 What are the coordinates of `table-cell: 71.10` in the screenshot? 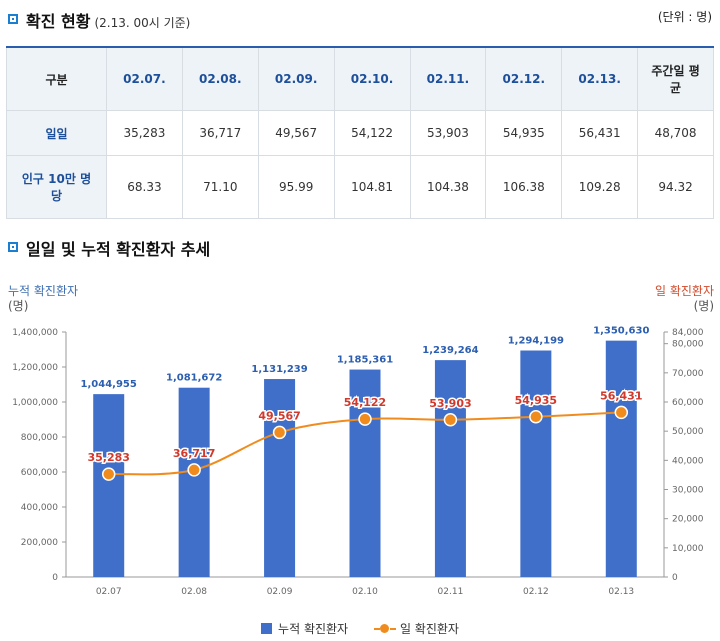 It's located at (220, 187).